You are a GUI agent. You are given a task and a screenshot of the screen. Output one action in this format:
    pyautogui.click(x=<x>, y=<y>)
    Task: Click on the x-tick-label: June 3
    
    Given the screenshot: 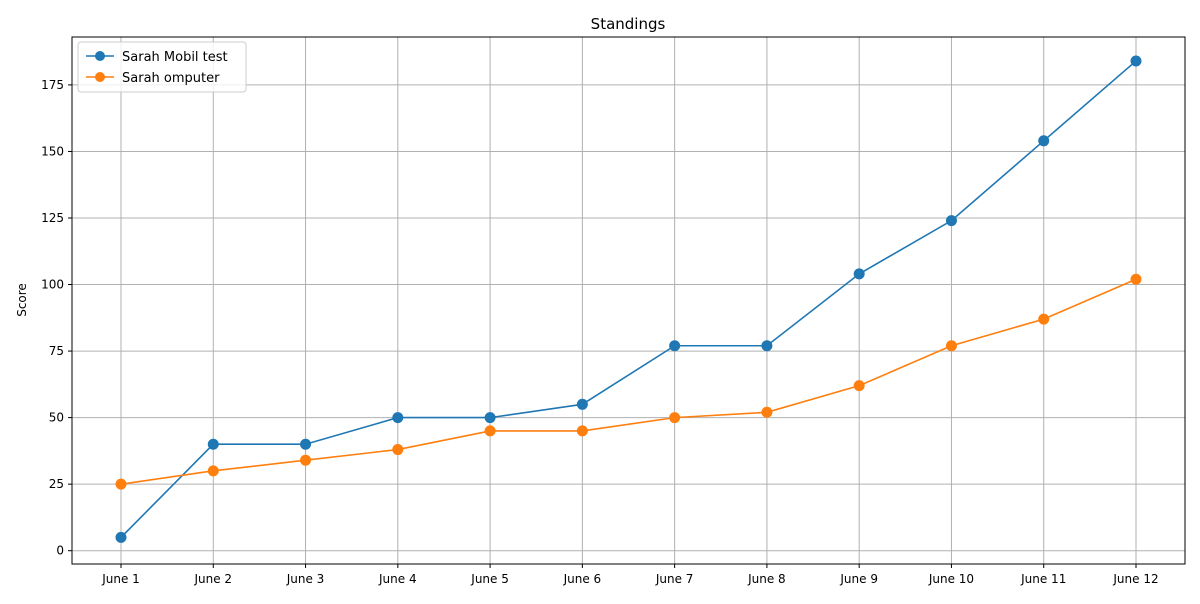 What is the action you would take?
    pyautogui.click(x=305, y=579)
    